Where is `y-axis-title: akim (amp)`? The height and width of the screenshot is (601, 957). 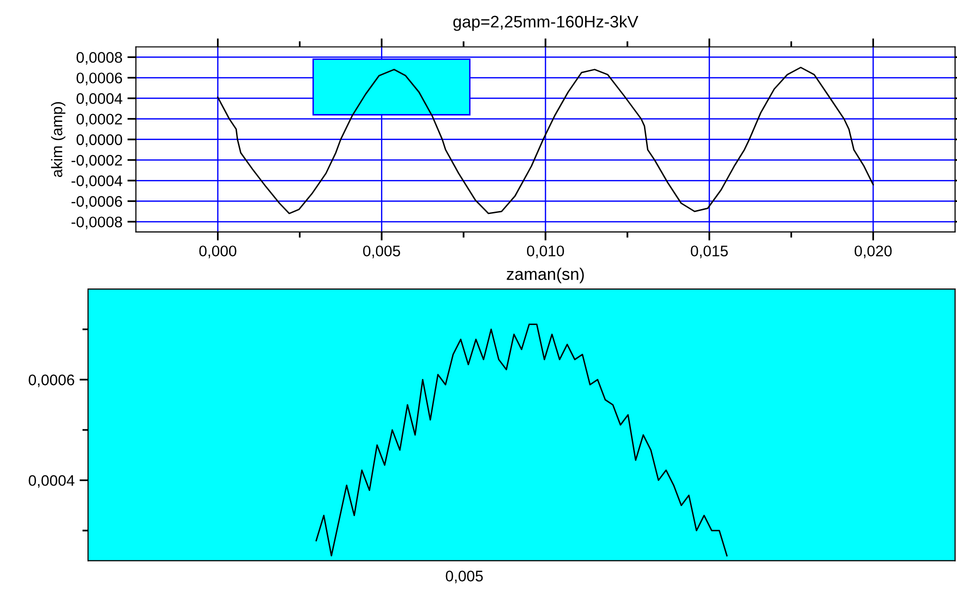 y-axis-title: akim (amp) is located at coordinates (58, 139).